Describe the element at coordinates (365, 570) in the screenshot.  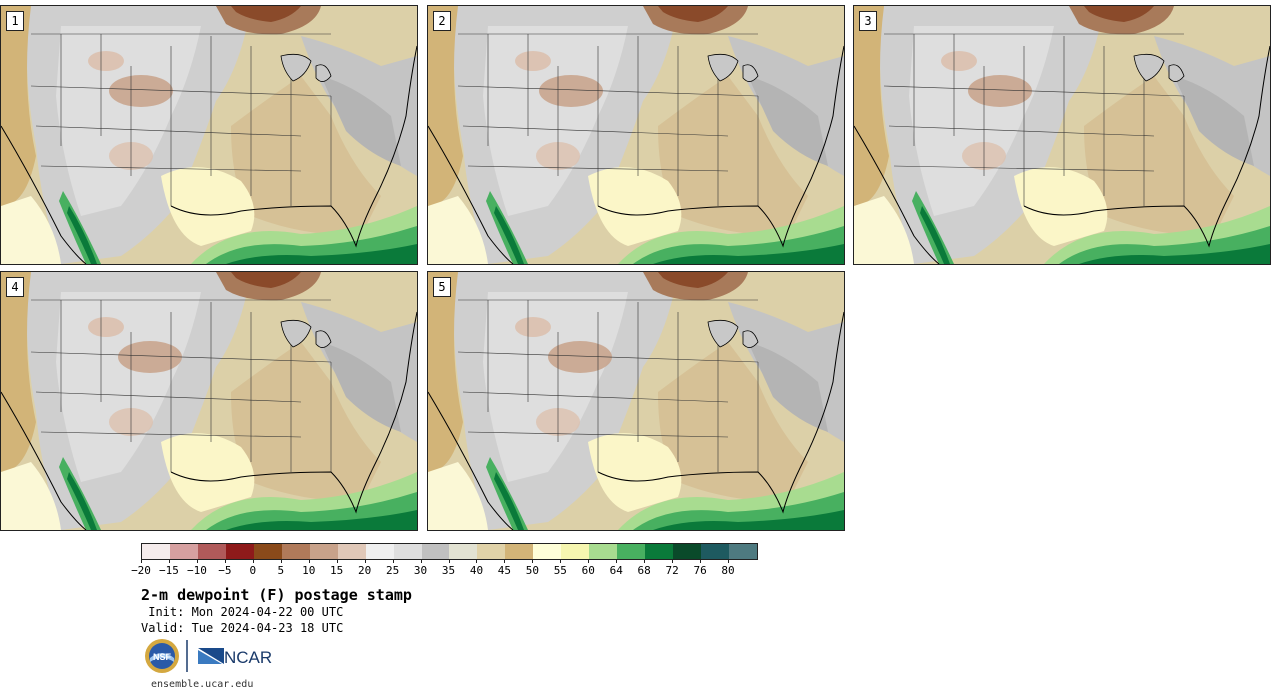
I see `colorbar-tick-label: 20` at that location.